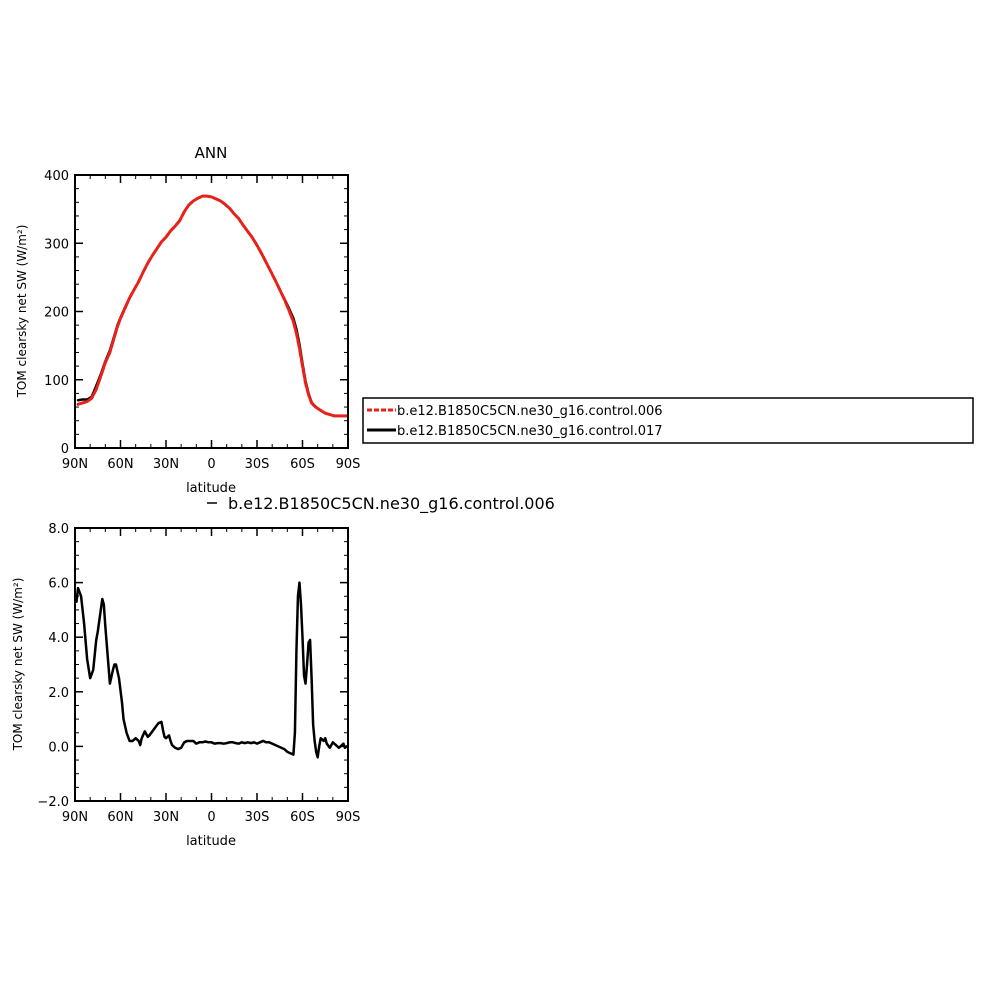  I want to click on bottom-panel-x-tick-label: 0, so click(211, 817).